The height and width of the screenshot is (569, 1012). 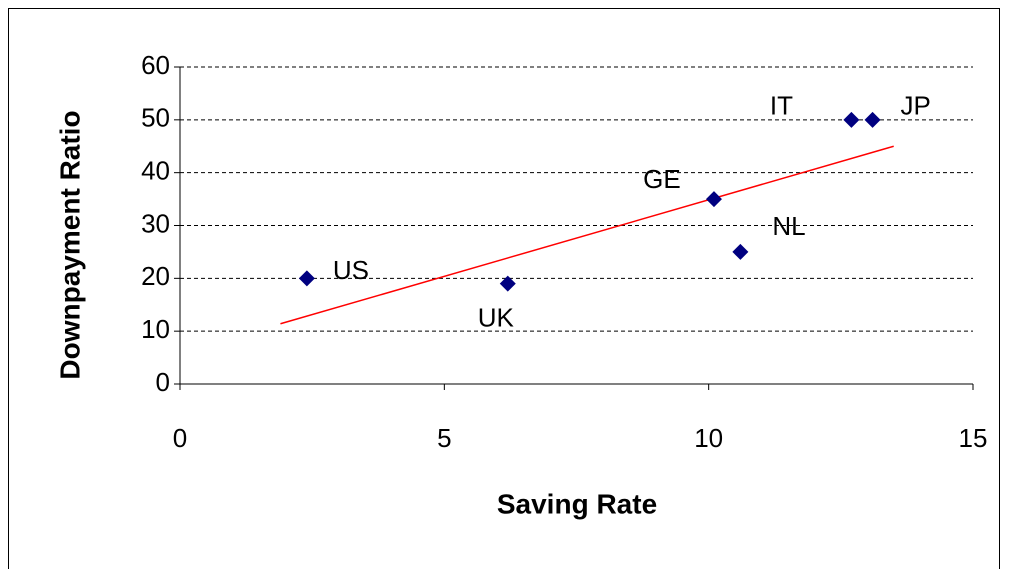 I want to click on point-label: UK, so click(x=496, y=317).